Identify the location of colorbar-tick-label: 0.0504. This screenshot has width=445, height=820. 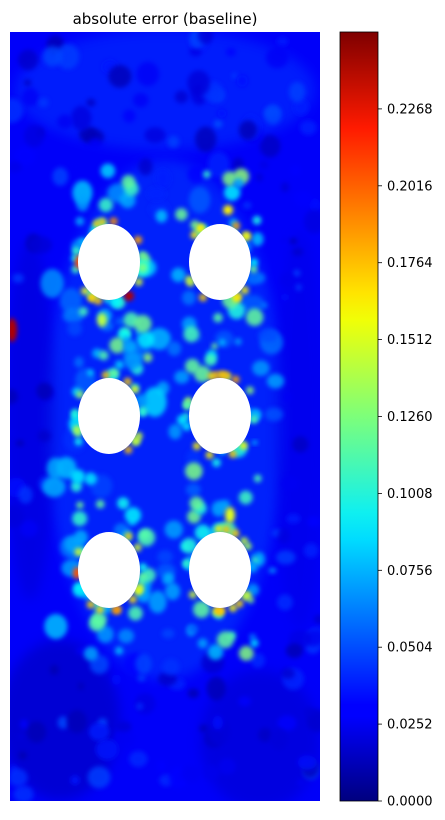
(410, 648).